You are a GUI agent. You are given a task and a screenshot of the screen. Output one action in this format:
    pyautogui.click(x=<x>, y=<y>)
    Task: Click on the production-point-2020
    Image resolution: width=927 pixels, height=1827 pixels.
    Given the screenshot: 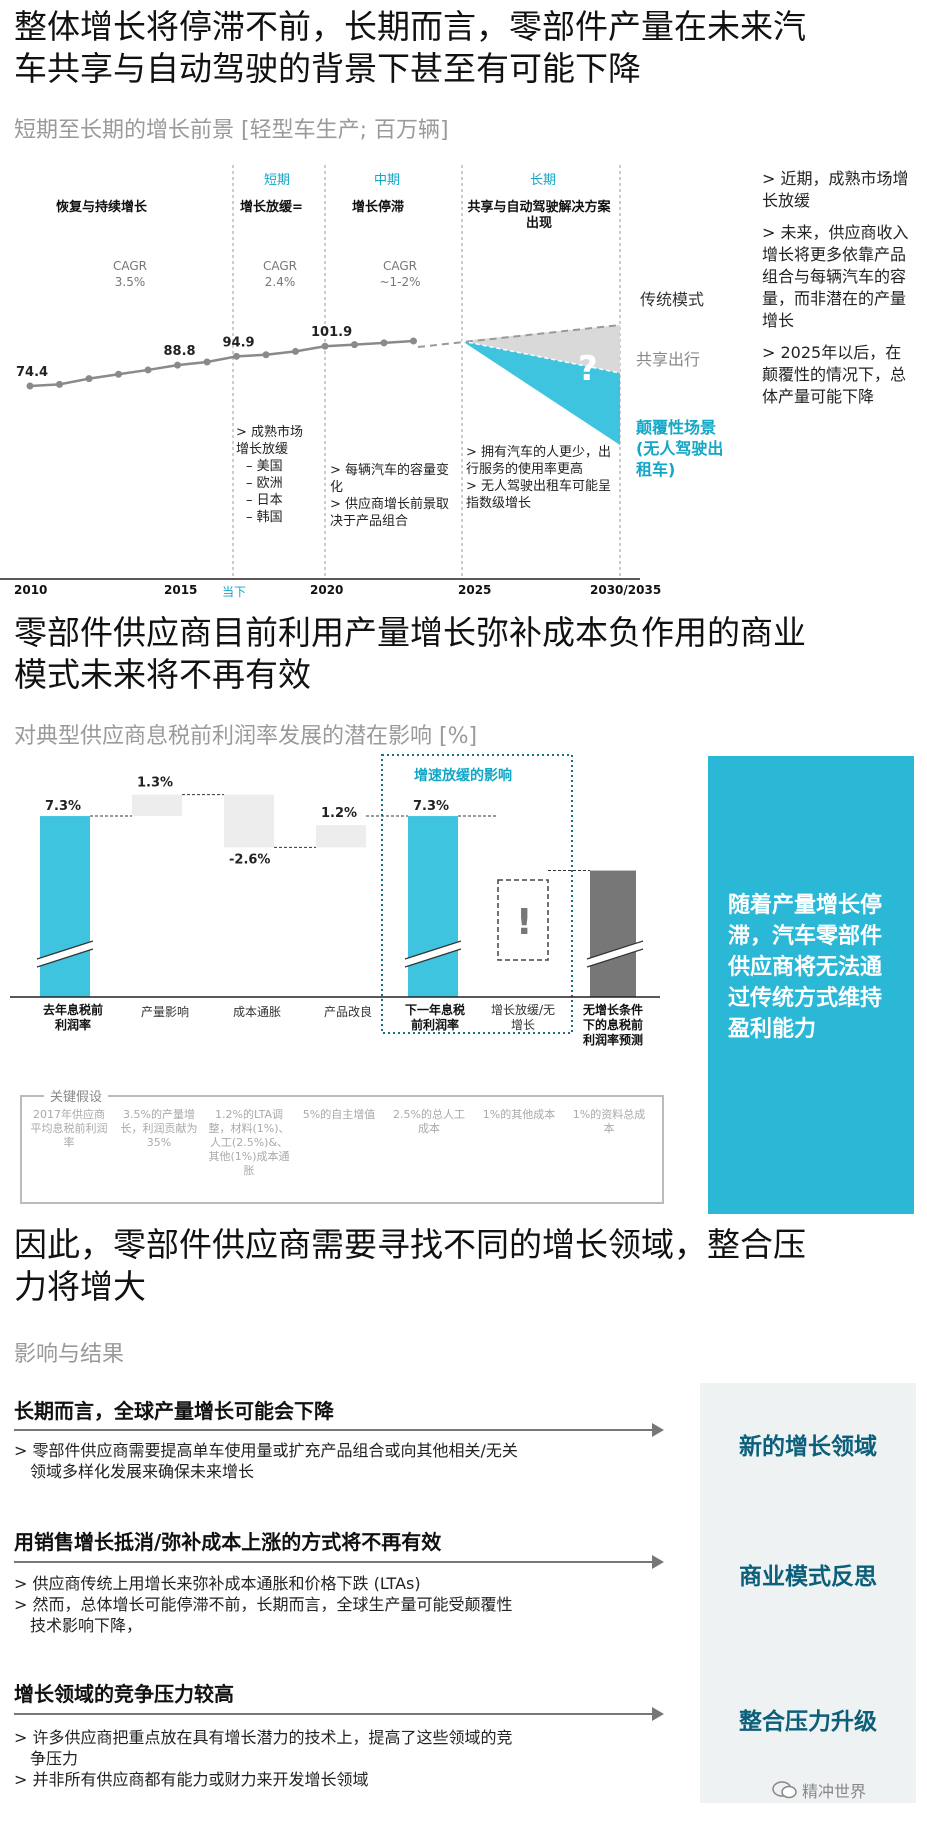 What is the action you would take?
    pyautogui.click(x=325, y=346)
    